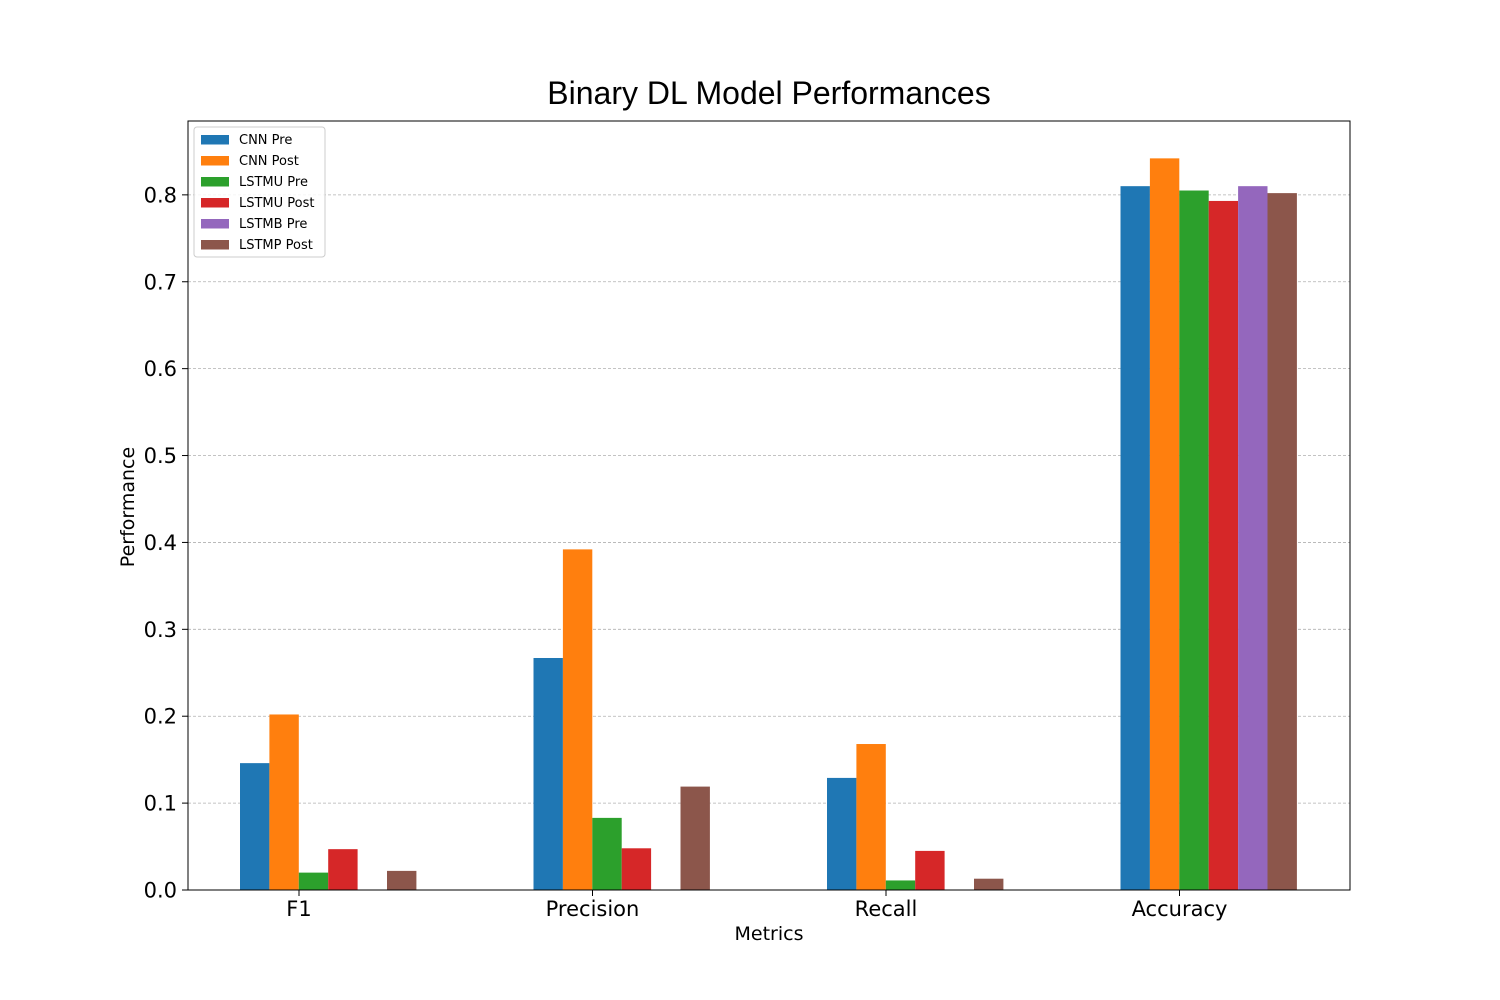 The width and height of the screenshot is (1500, 1000). What do you see at coordinates (871, 817) in the screenshot?
I see `bar-cnn-post-recall` at bounding box center [871, 817].